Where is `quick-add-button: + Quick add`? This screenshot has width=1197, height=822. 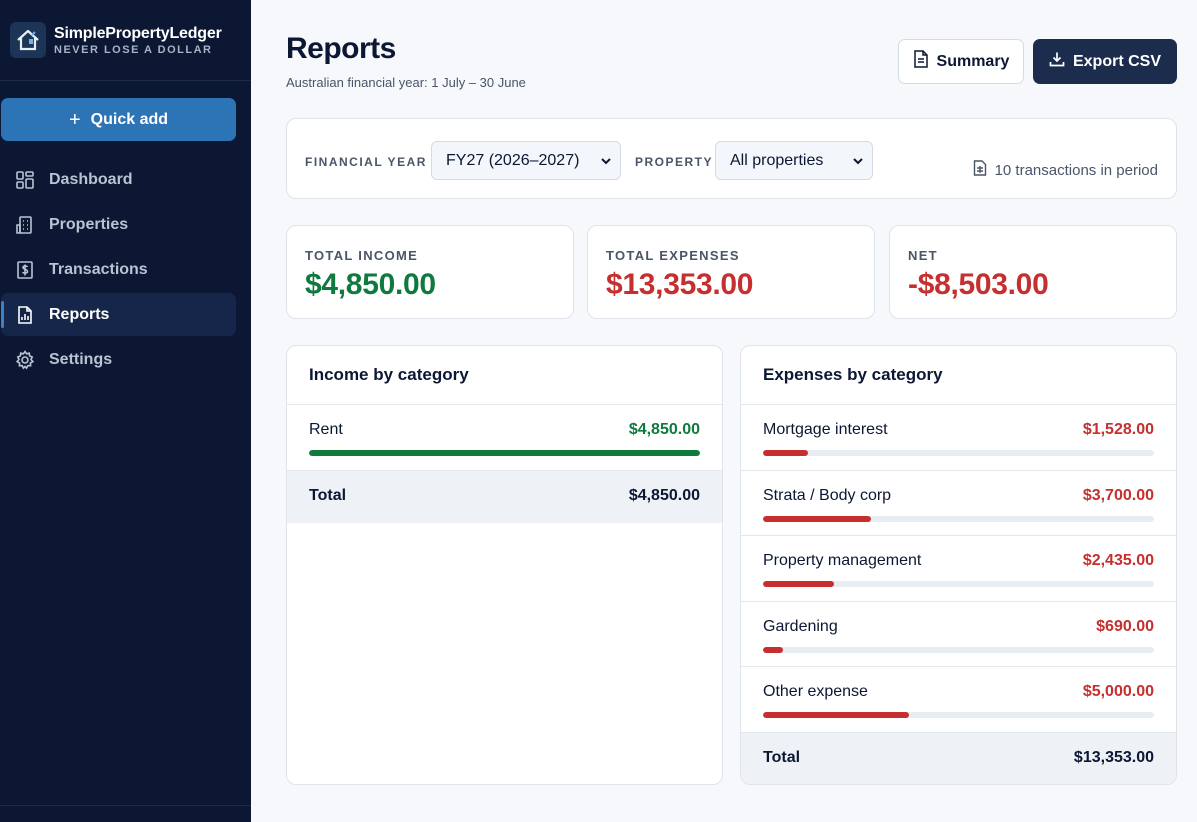 quick-add-button: + Quick add is located at coordinates (118, 119).